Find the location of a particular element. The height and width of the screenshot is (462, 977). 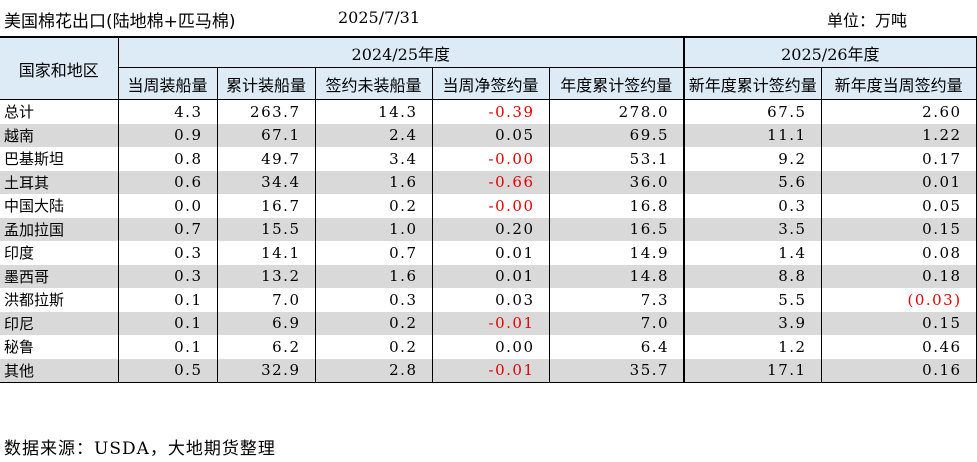

season-2025-header: 2025/26年度 is located at coordinates (830, 52).